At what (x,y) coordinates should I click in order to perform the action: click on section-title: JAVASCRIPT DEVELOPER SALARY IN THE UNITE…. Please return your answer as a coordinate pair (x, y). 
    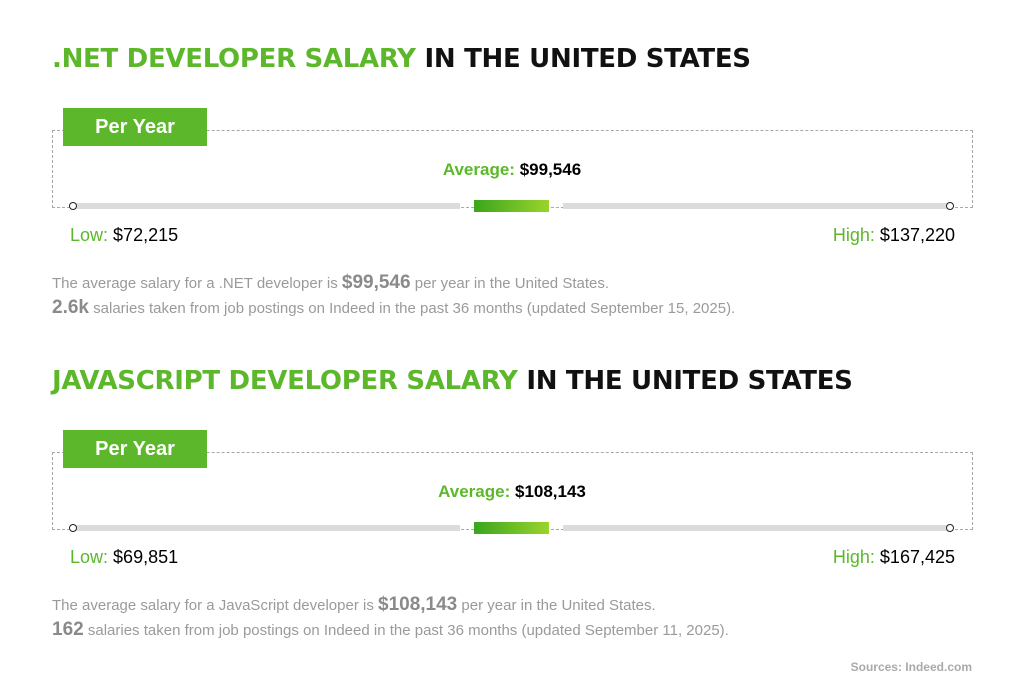
    Looking at the image, I should click on (452, 381).